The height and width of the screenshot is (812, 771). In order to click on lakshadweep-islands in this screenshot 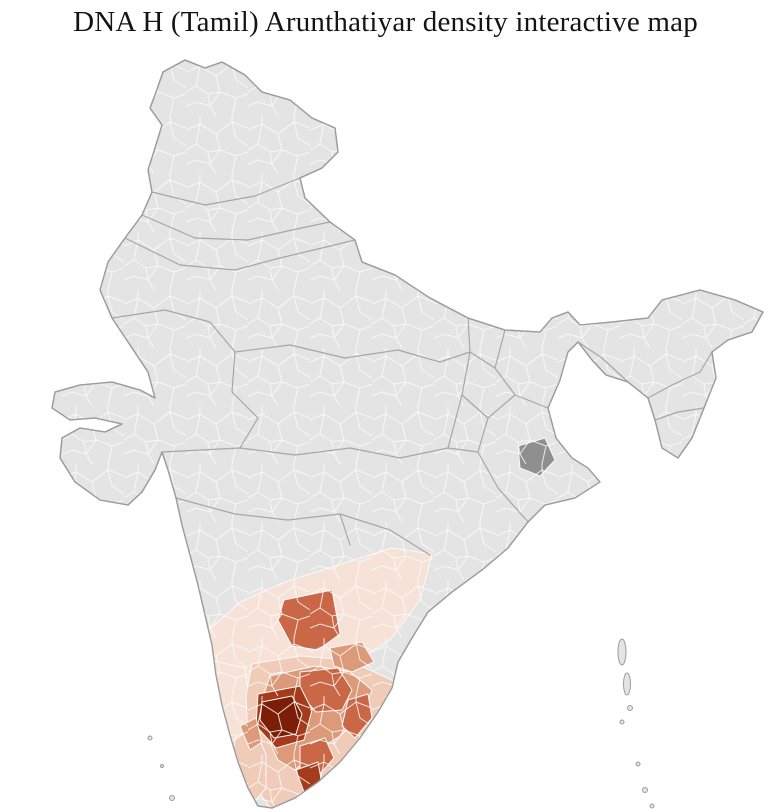, I will do `click(161, 768)`.